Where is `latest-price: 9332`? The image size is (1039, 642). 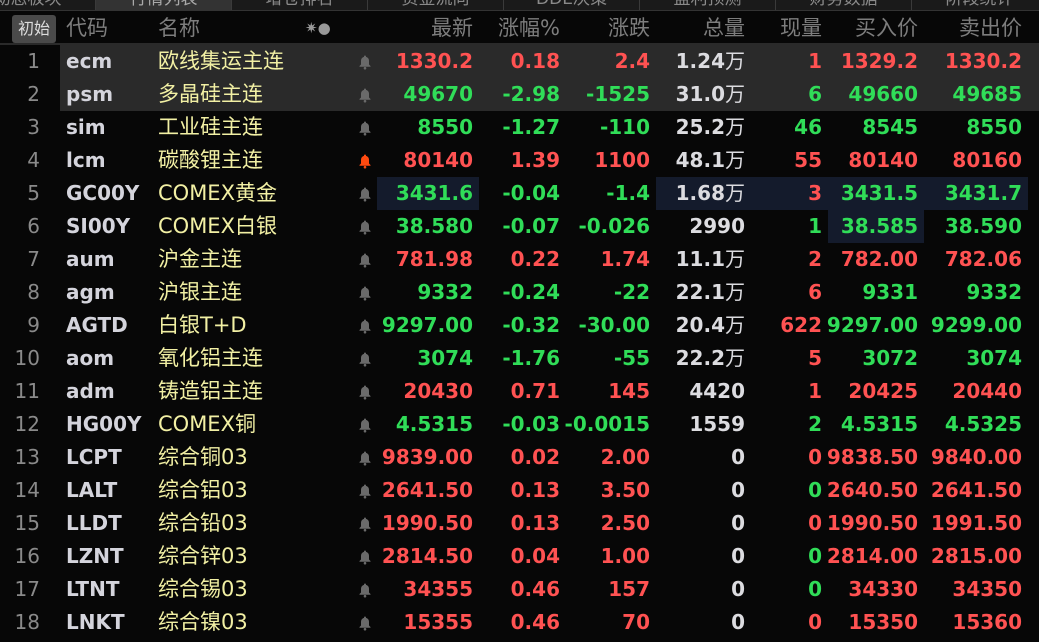
latest-price: 9332 is located at coordinates (445, 292).